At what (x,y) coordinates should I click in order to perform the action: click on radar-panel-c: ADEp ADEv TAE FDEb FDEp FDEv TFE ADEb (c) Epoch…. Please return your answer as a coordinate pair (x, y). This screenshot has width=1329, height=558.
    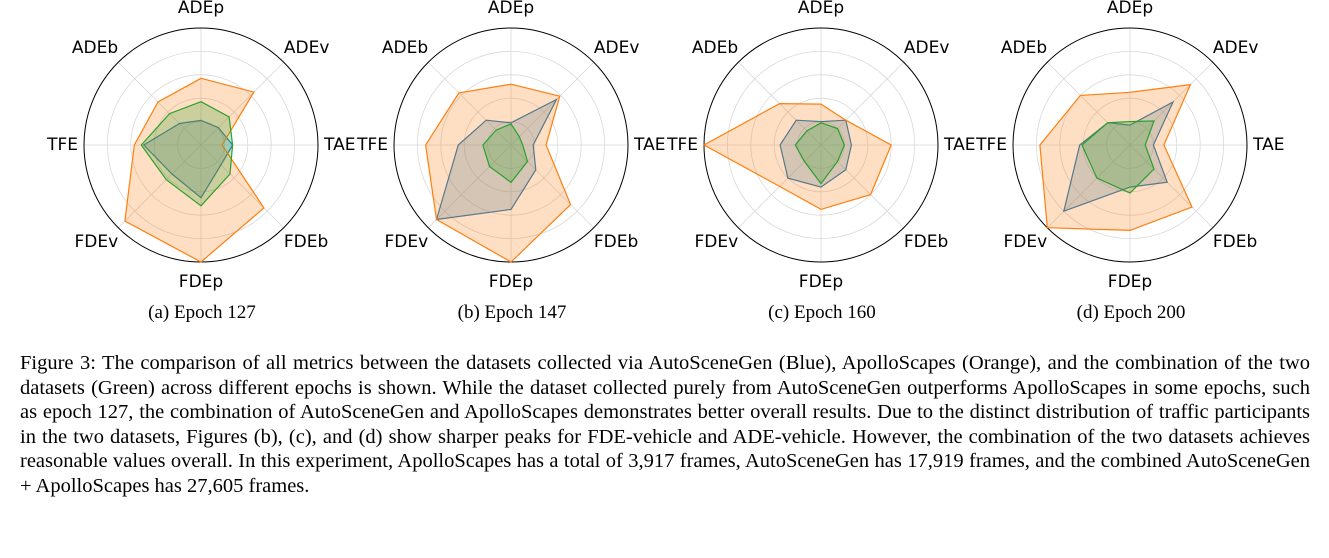
    Looking at the image, I should click on (822, 167).